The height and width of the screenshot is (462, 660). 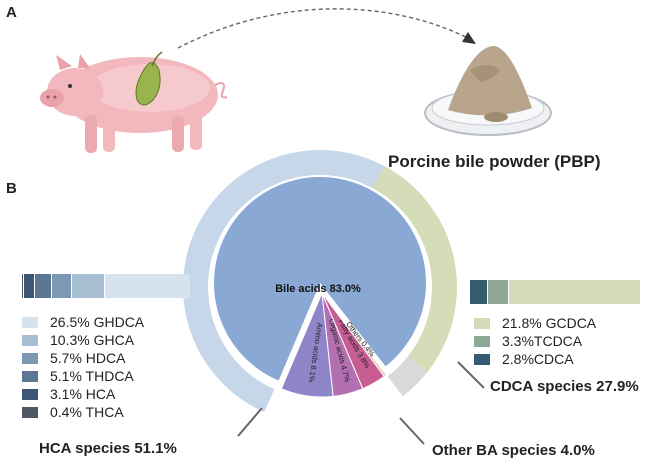 I want to click on legend-label: 10.3% GHCA, so click(x=92, y=340).